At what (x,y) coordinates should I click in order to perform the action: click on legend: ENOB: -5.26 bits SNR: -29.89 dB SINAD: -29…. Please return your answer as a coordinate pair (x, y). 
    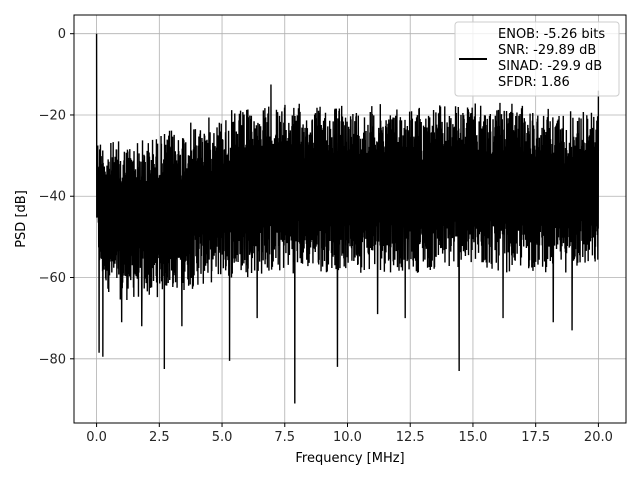
    Looking at the image, I should click on (537, 59).